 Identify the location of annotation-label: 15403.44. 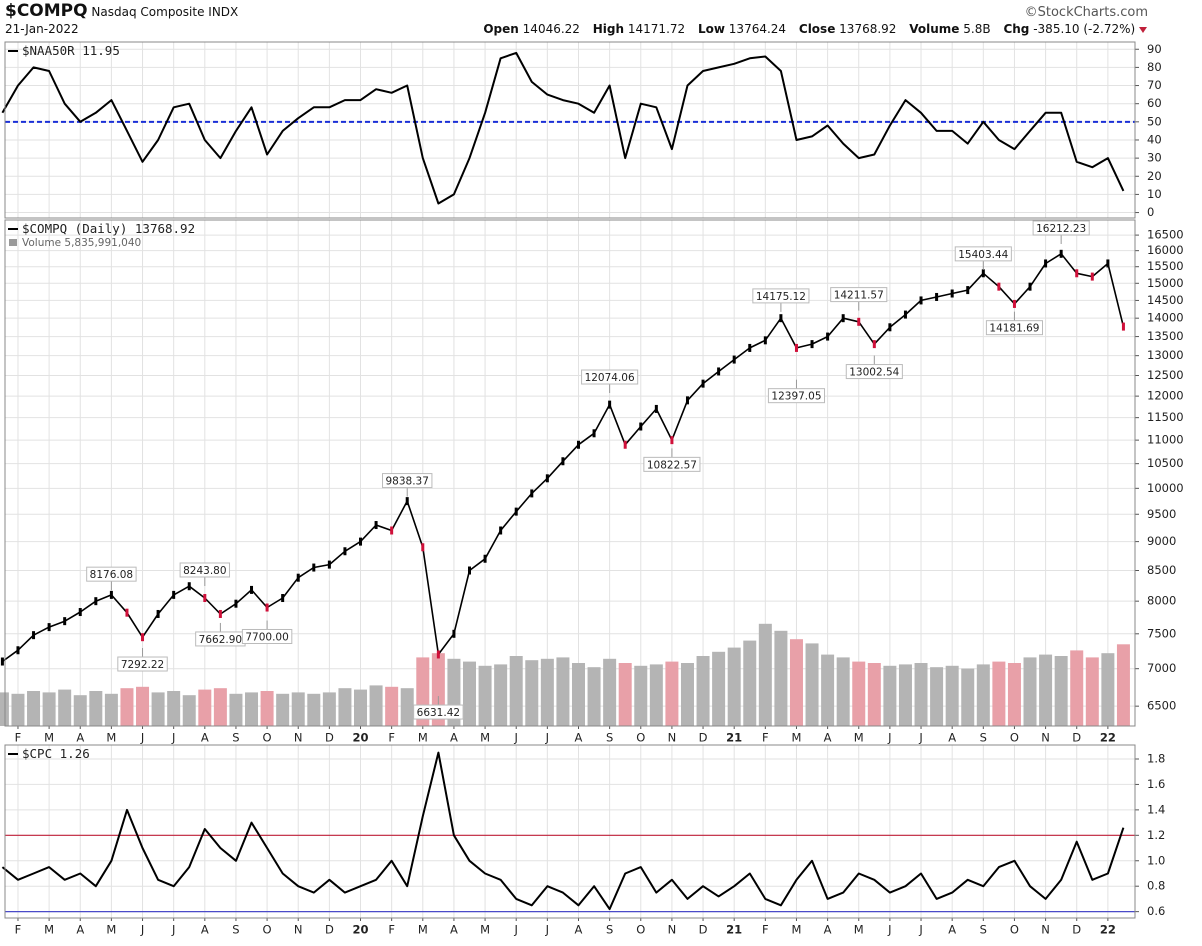
(983, 255).